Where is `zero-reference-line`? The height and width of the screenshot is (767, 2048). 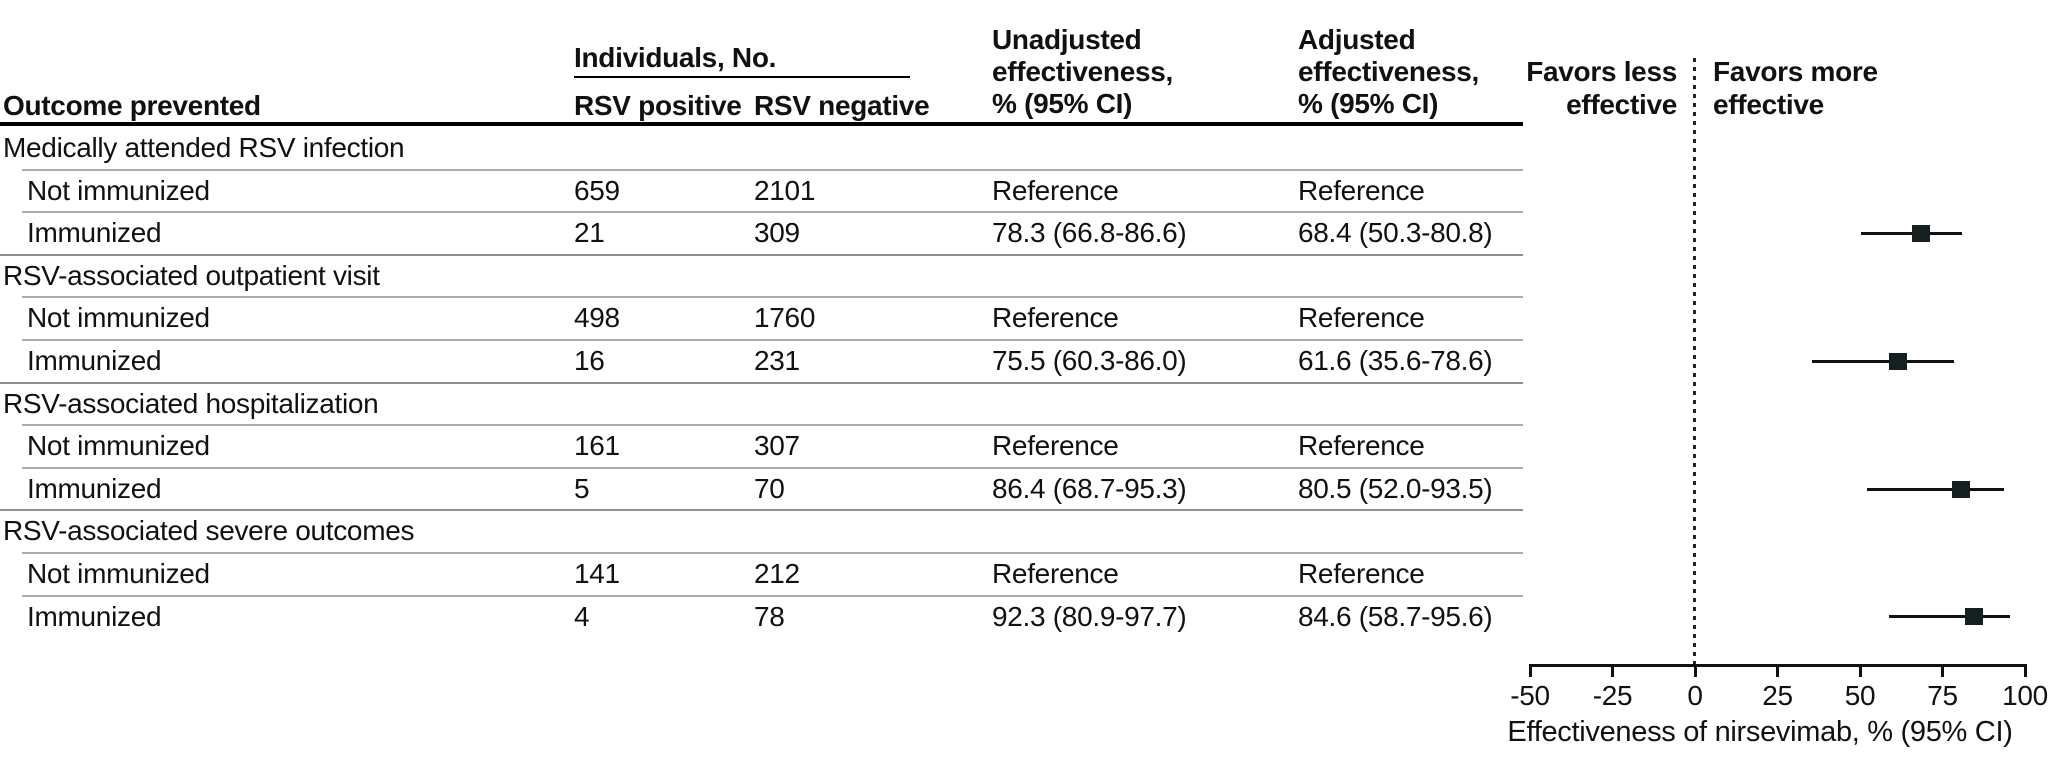 zero-reference-line is located at coordinates (1694, 362).